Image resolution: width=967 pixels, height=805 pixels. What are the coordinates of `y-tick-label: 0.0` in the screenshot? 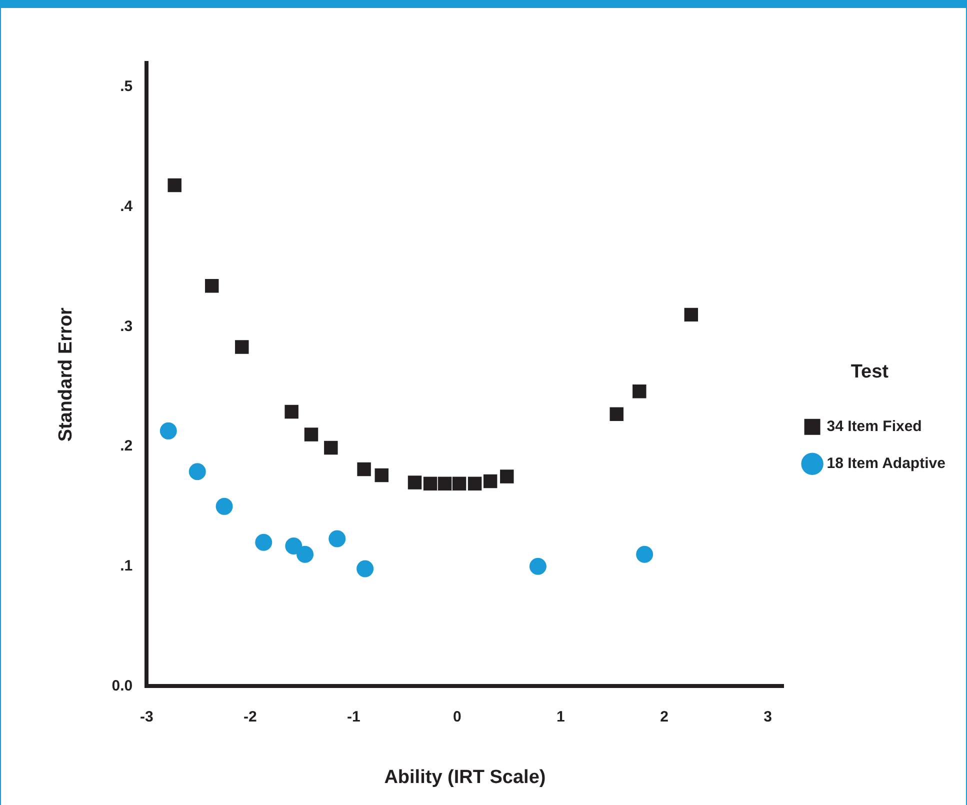 It's located at (122, 685).